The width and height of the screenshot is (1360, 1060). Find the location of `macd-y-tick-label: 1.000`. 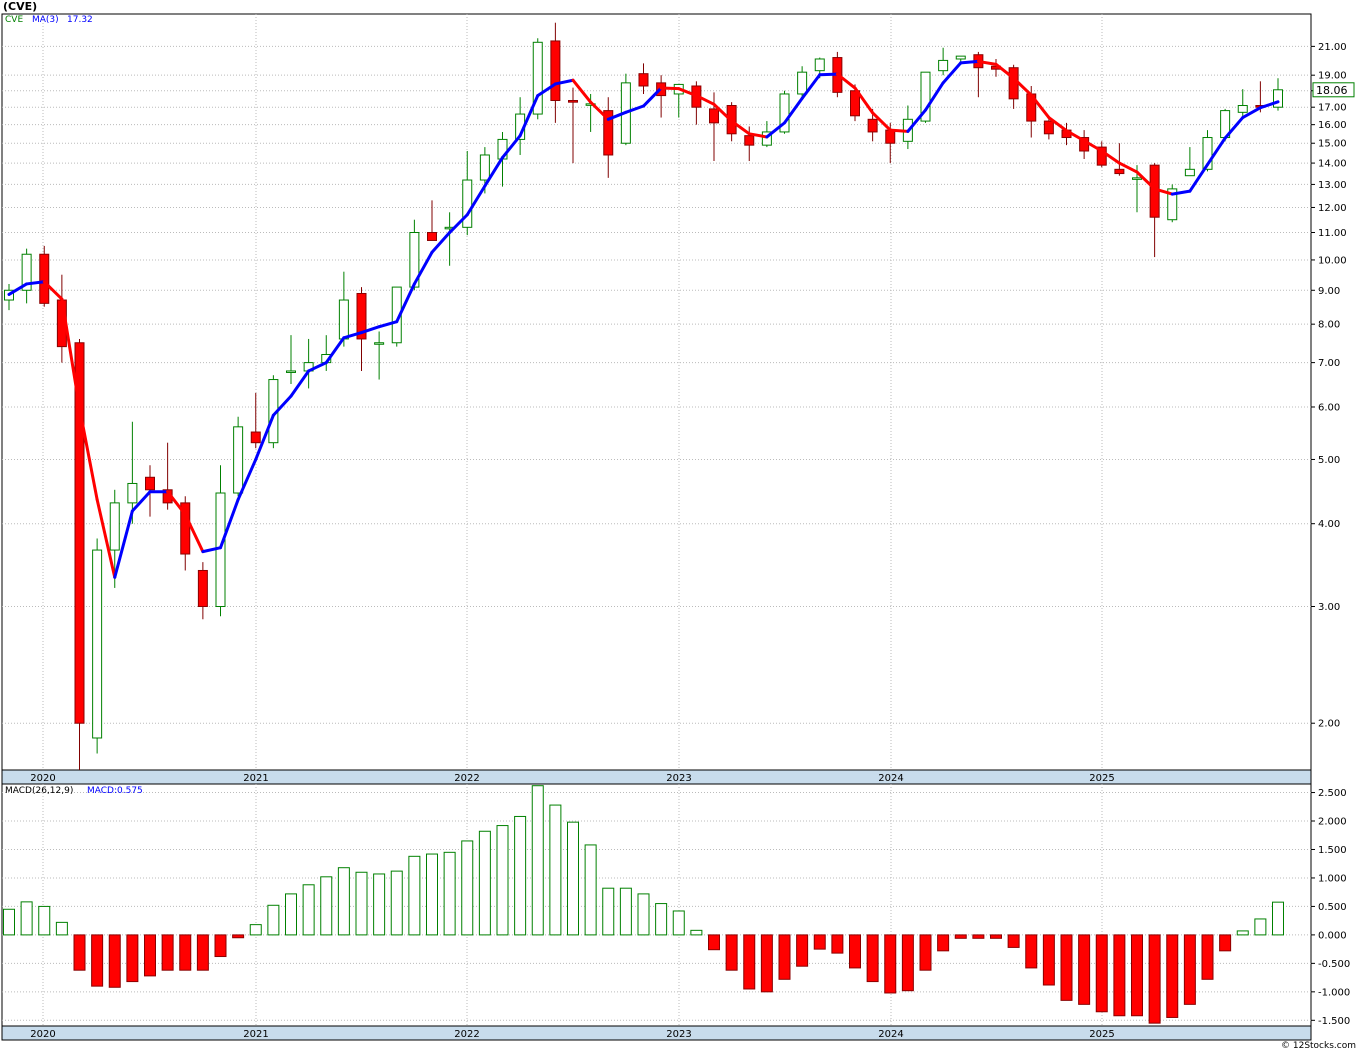

macd-y-tick-label: 1.000 is located at coordinates (1332, 878).